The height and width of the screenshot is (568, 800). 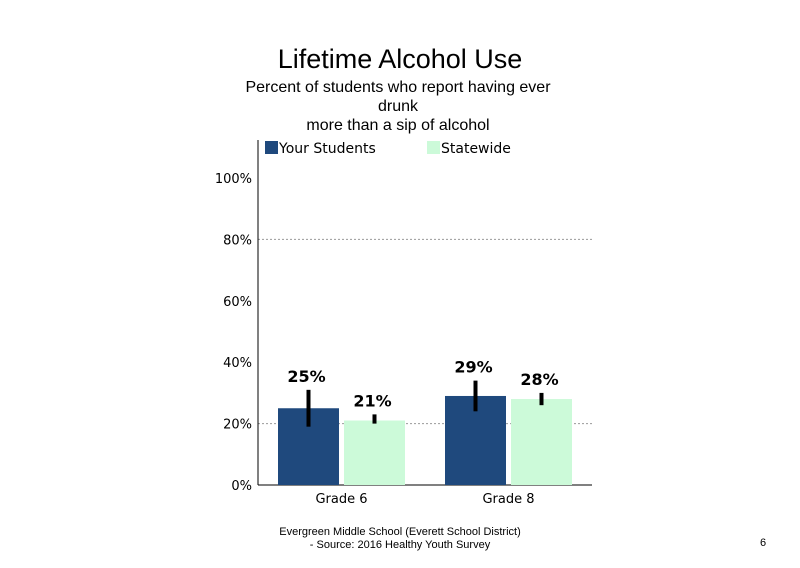 I want to click on subtitle-line-2: drunk, so click(x=398, y=106).